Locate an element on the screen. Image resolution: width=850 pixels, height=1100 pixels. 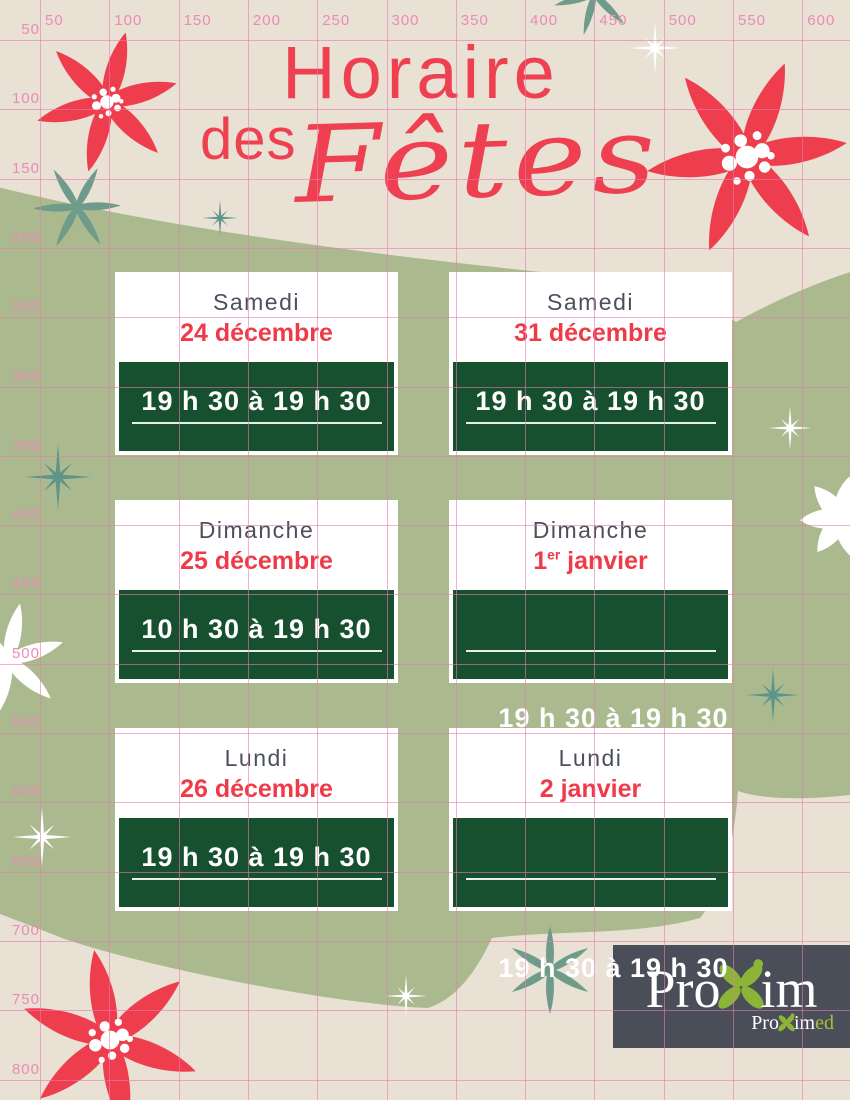
title-fetes: Fêtes is located at coordinates (477, 160).